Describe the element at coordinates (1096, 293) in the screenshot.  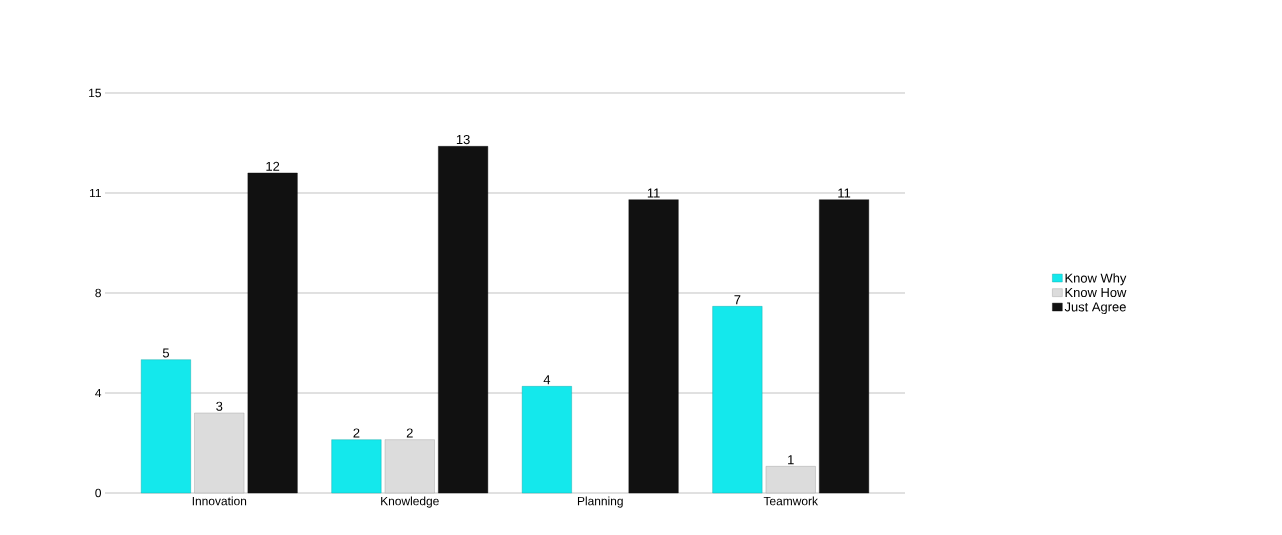
I see `legend-label: Know How` at that location.